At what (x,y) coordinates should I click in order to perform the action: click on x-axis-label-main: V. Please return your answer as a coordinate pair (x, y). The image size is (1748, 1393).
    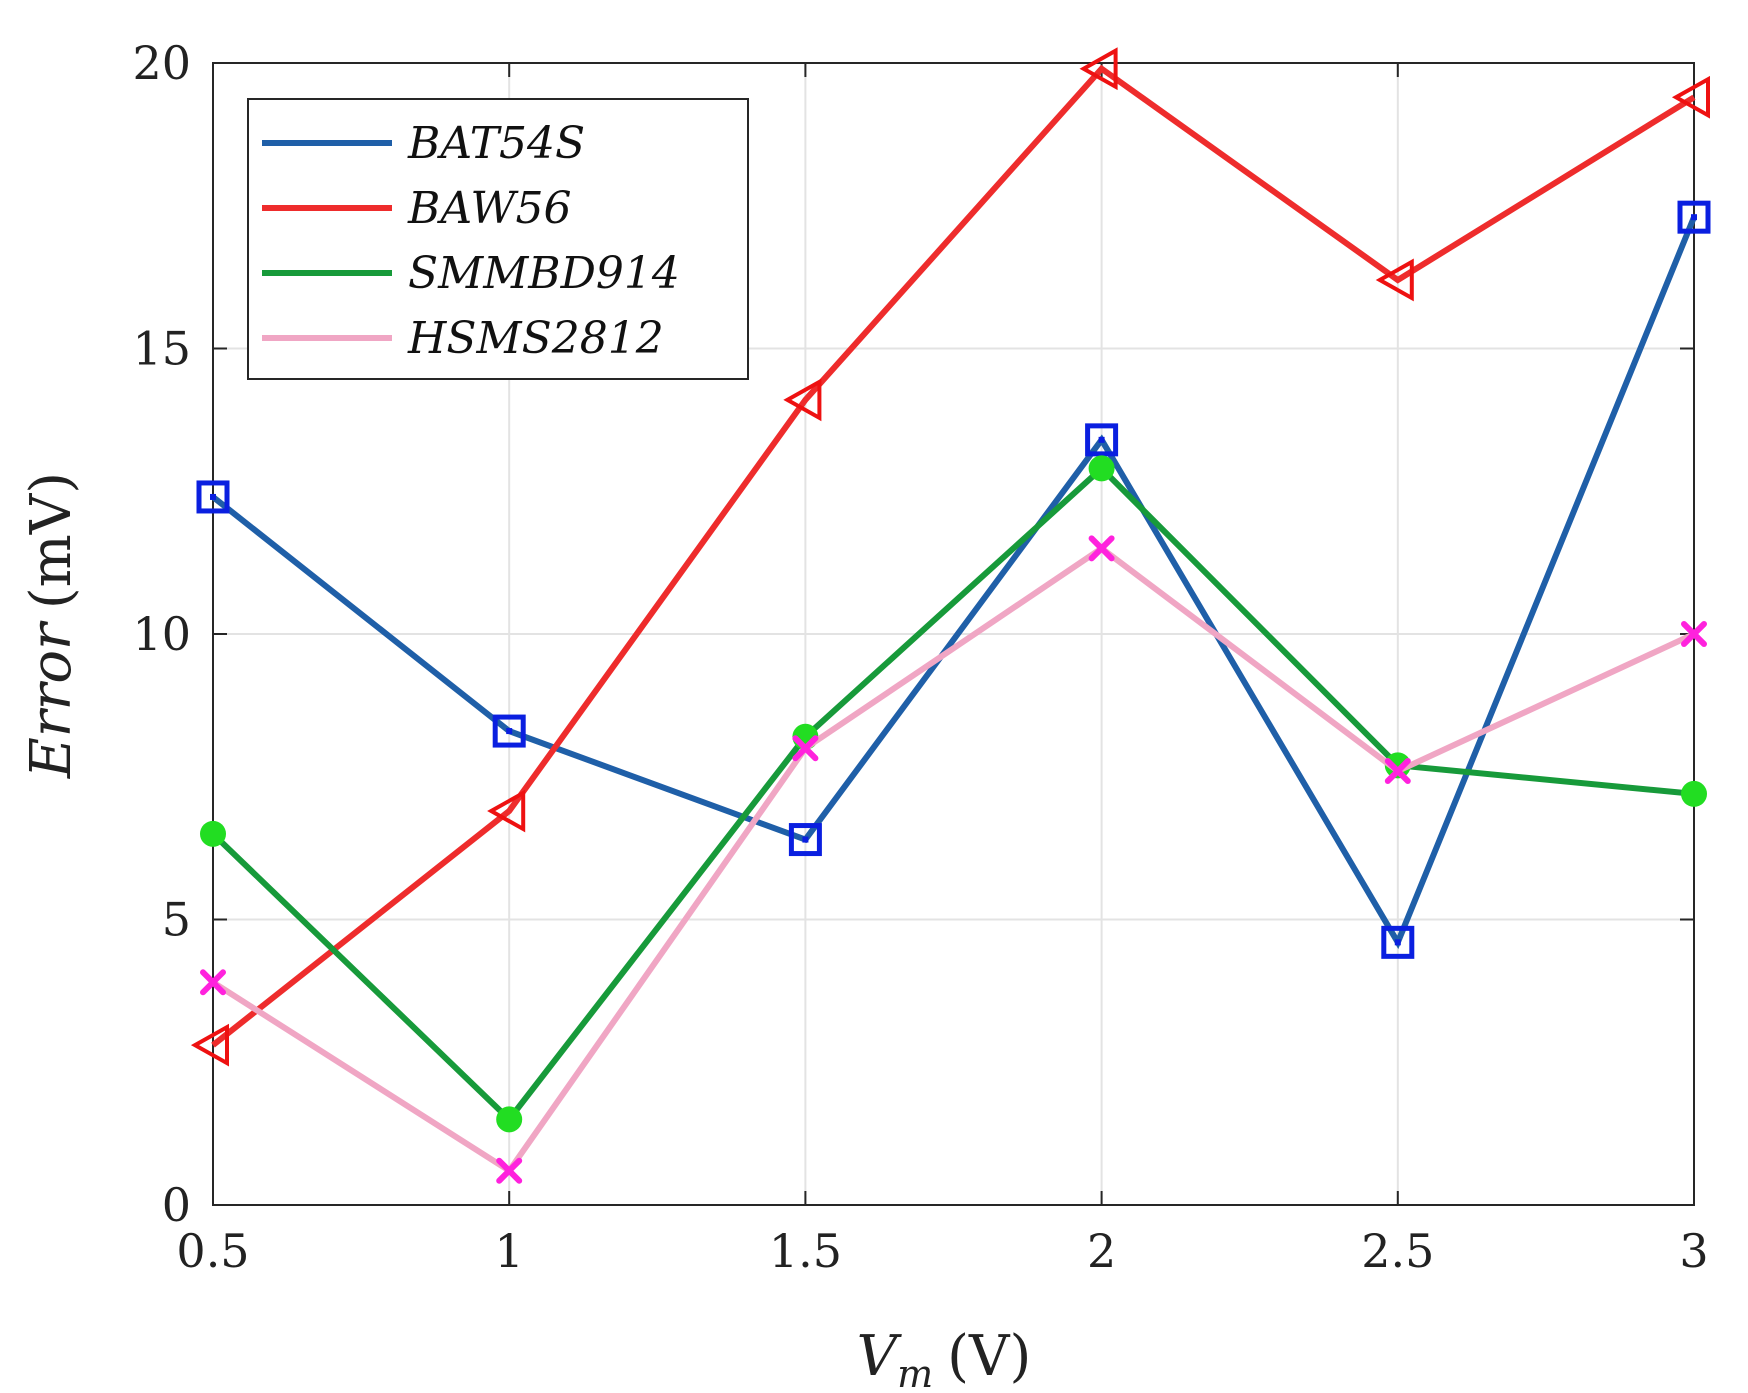
    Looking at the image, I should click on (880, 1356).